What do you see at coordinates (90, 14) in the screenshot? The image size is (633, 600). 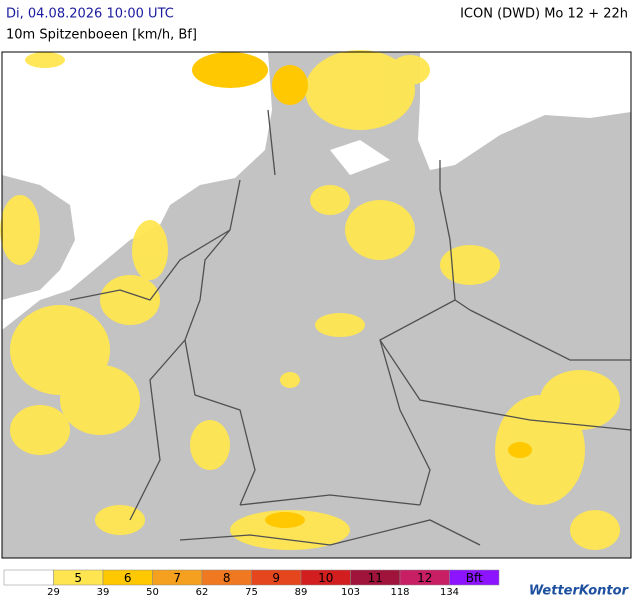 I see `date-label: Di, 04.08.2026 10:00 UTC` at bounding box center [90, 14].